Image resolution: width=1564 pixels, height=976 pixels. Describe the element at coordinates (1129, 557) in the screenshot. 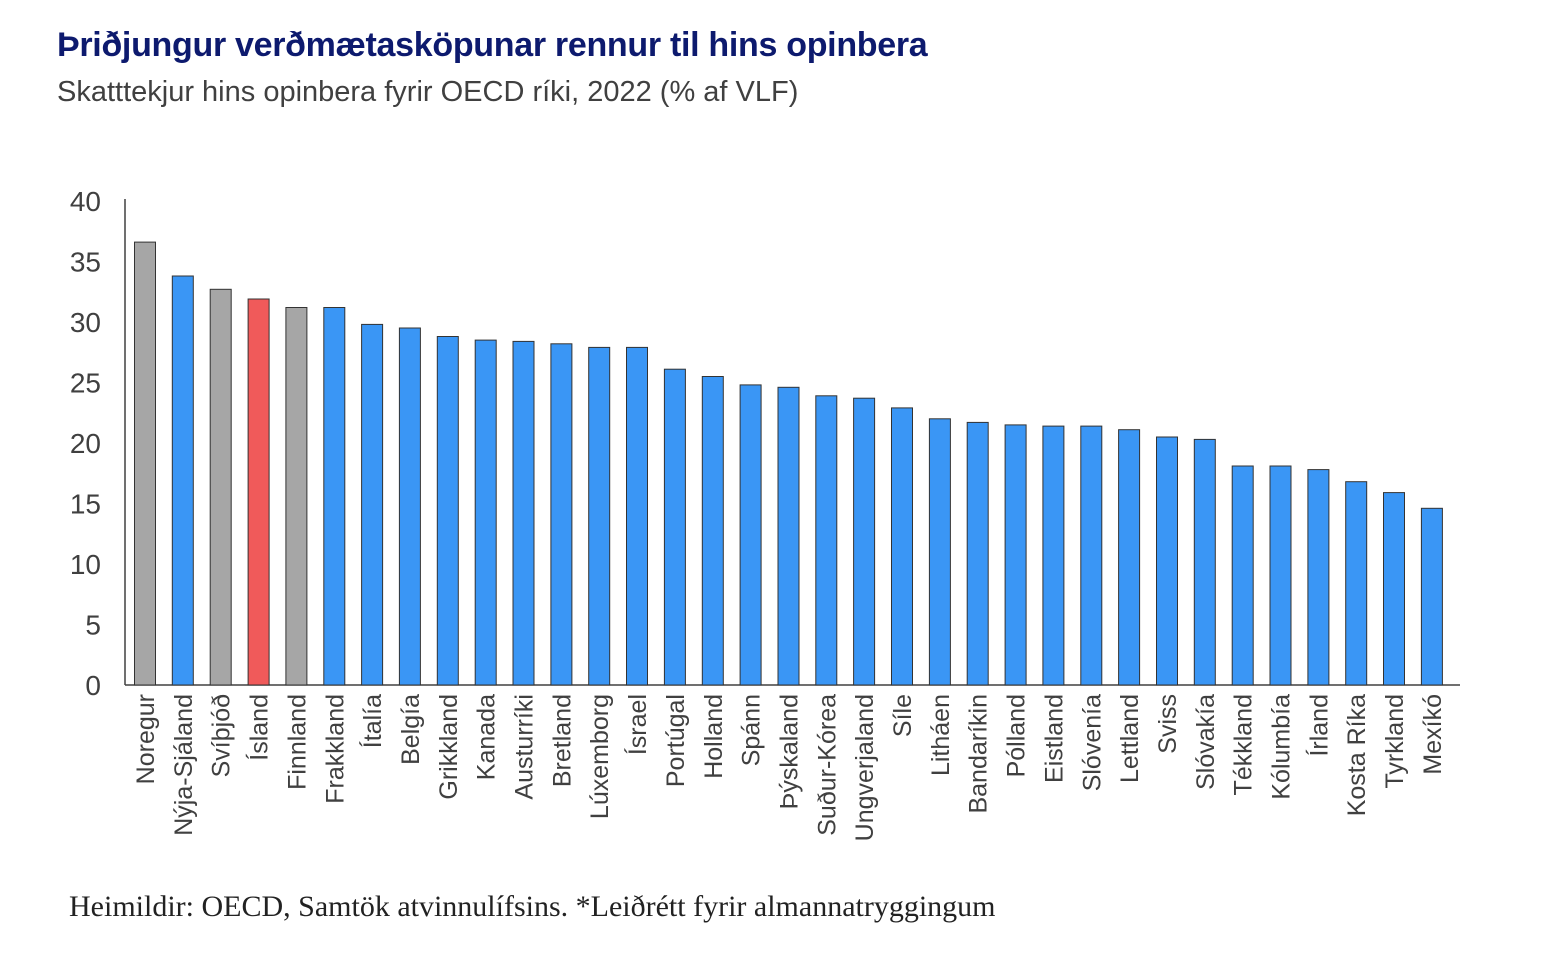

I see `bar-Lettland` at that location.